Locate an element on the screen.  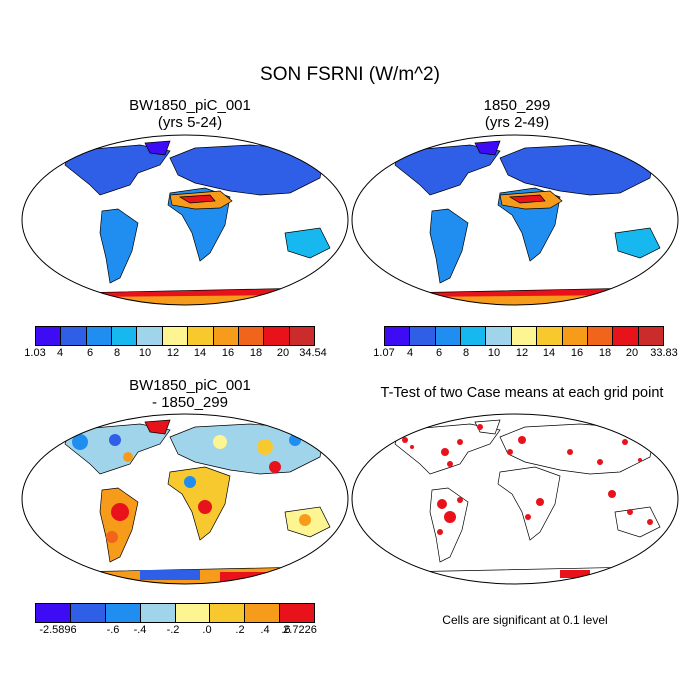
map-panel-difference is located at coordinates (185, 499).